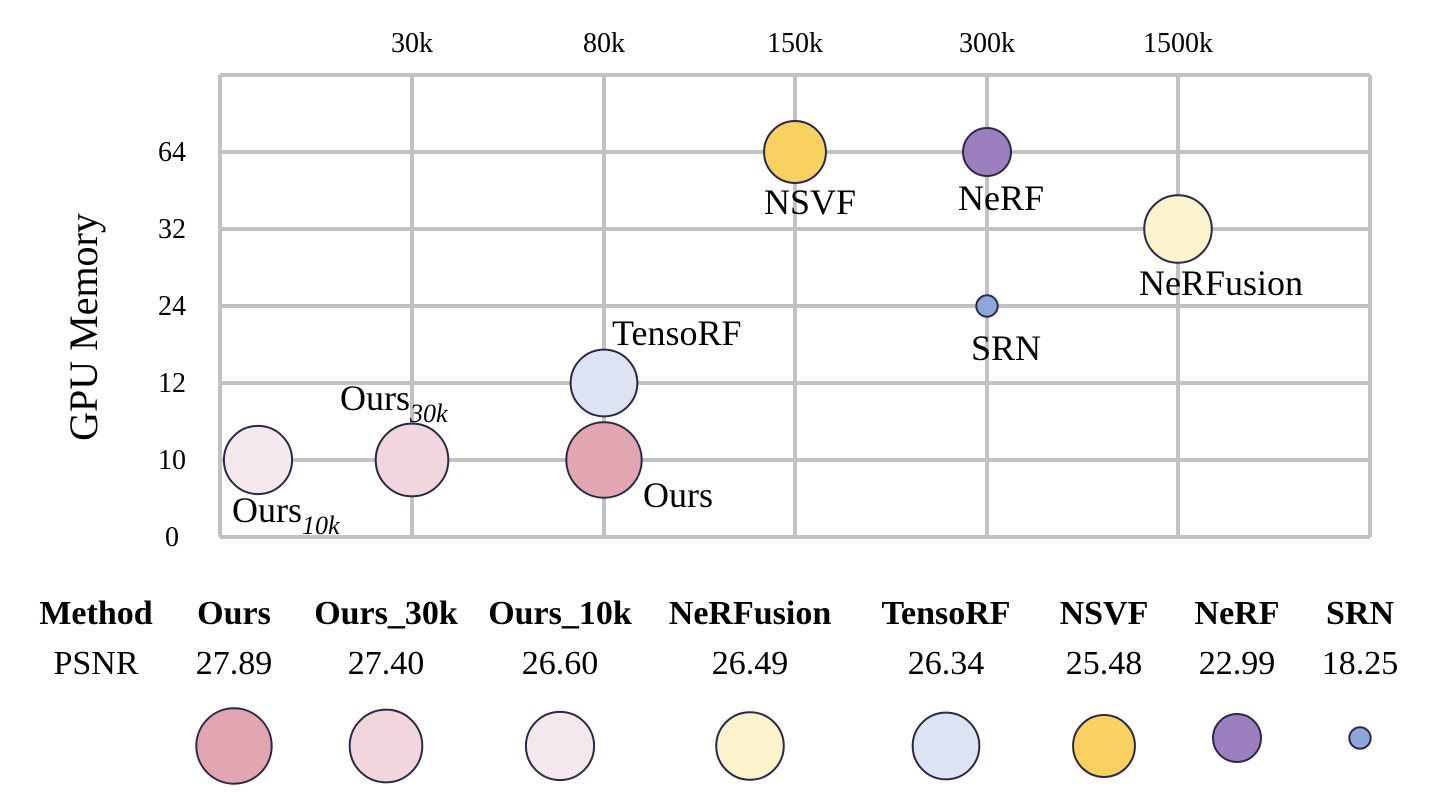 The image size is (1440, 808). What do you see at coordinates (95, 663) in the screenshot?
I see `table-row-label: PSNR` at bounding box center [95, 663].